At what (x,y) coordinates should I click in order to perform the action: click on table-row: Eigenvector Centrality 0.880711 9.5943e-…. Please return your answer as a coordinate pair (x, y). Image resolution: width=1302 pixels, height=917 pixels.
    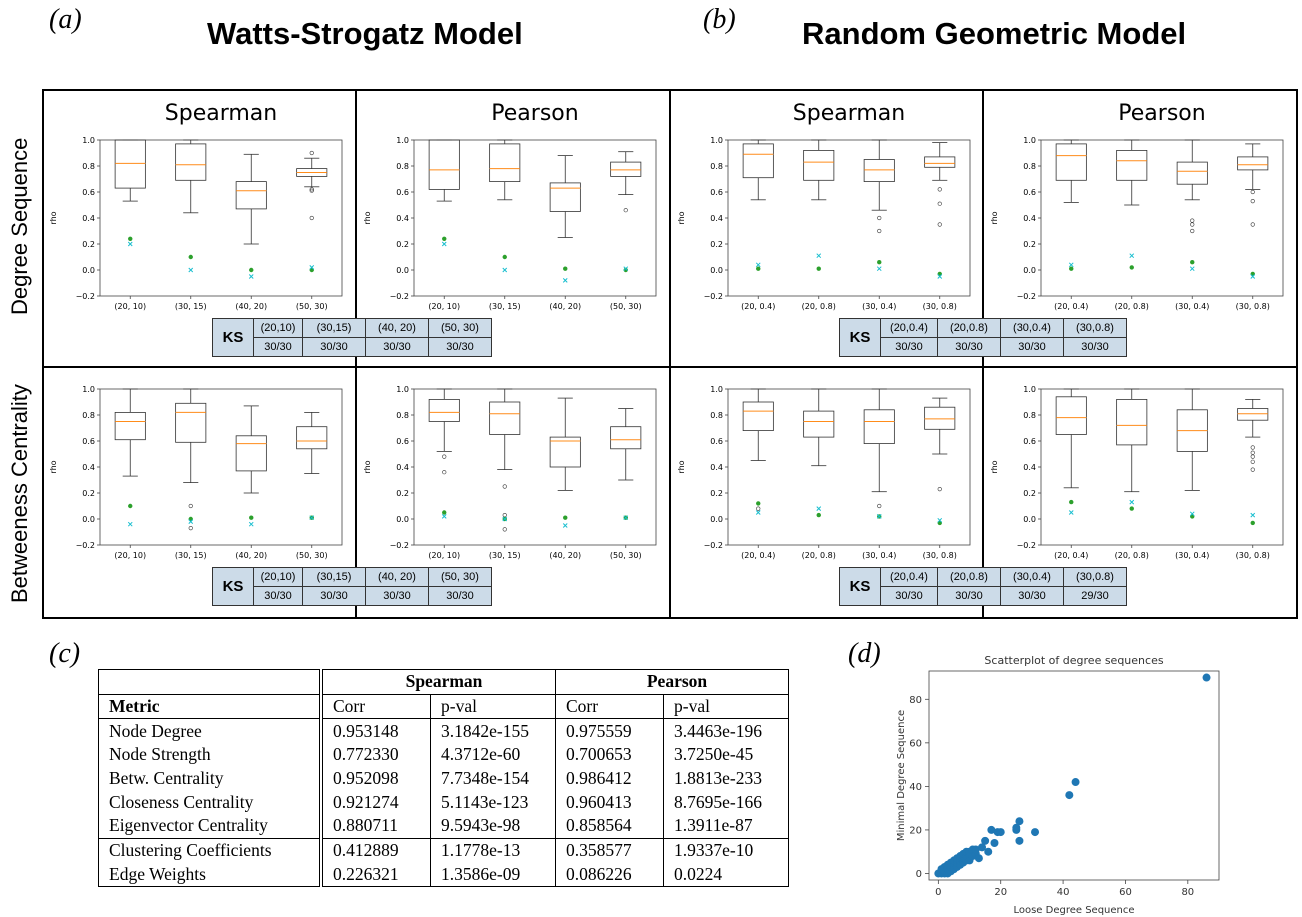
    Looking at the image, I should click on (443, 826).